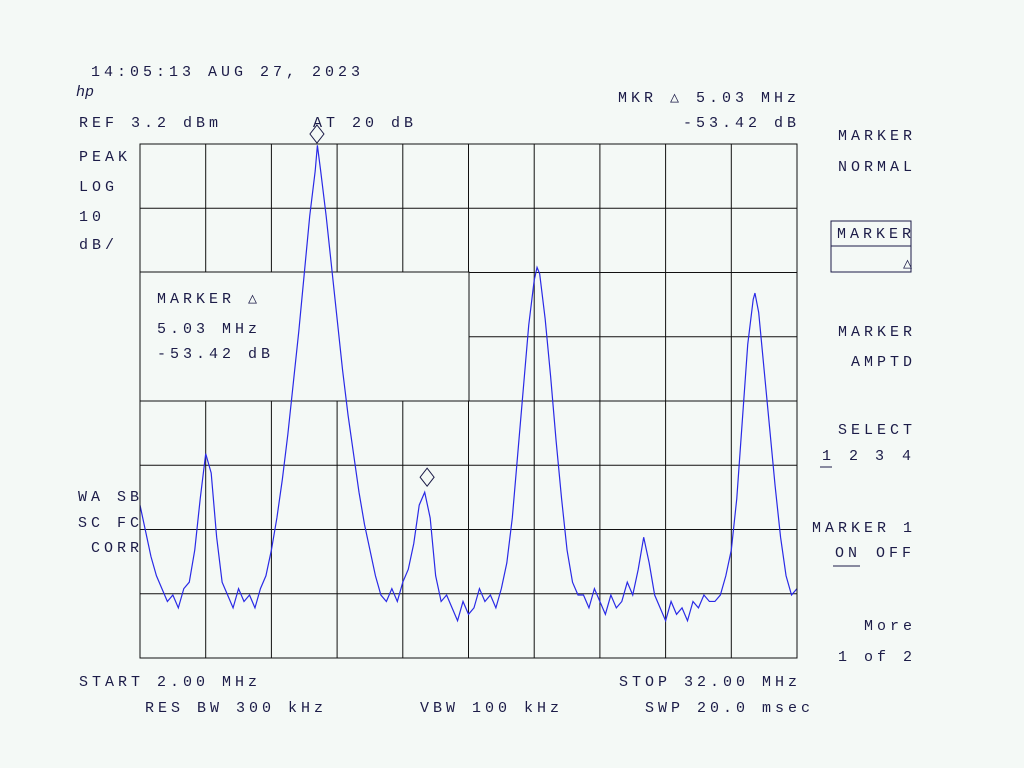 This screenshot has width=1024, height=768. What do you see at coordinates (215, 354) in the screenshot?
I see `marker-box-text: -53.42 dB` at bounding box center [215, 354].